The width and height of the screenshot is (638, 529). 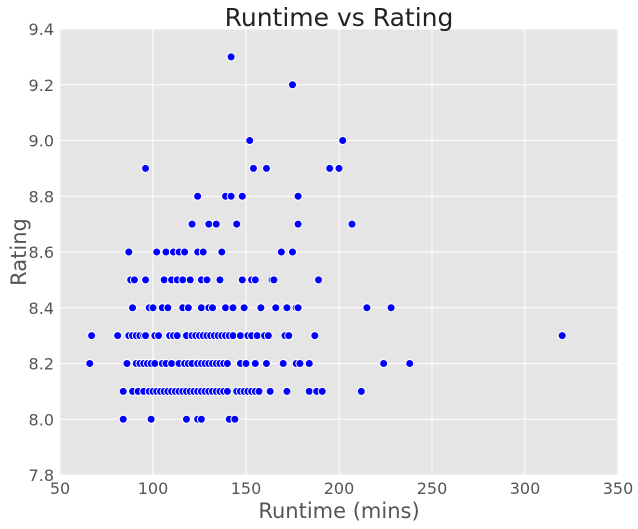 What do you see at coordinates (341, 488) in the screenshot?
I see `x-tick-labels: 50 100 150 200 250 300 350` at bounding box center [341, 488].